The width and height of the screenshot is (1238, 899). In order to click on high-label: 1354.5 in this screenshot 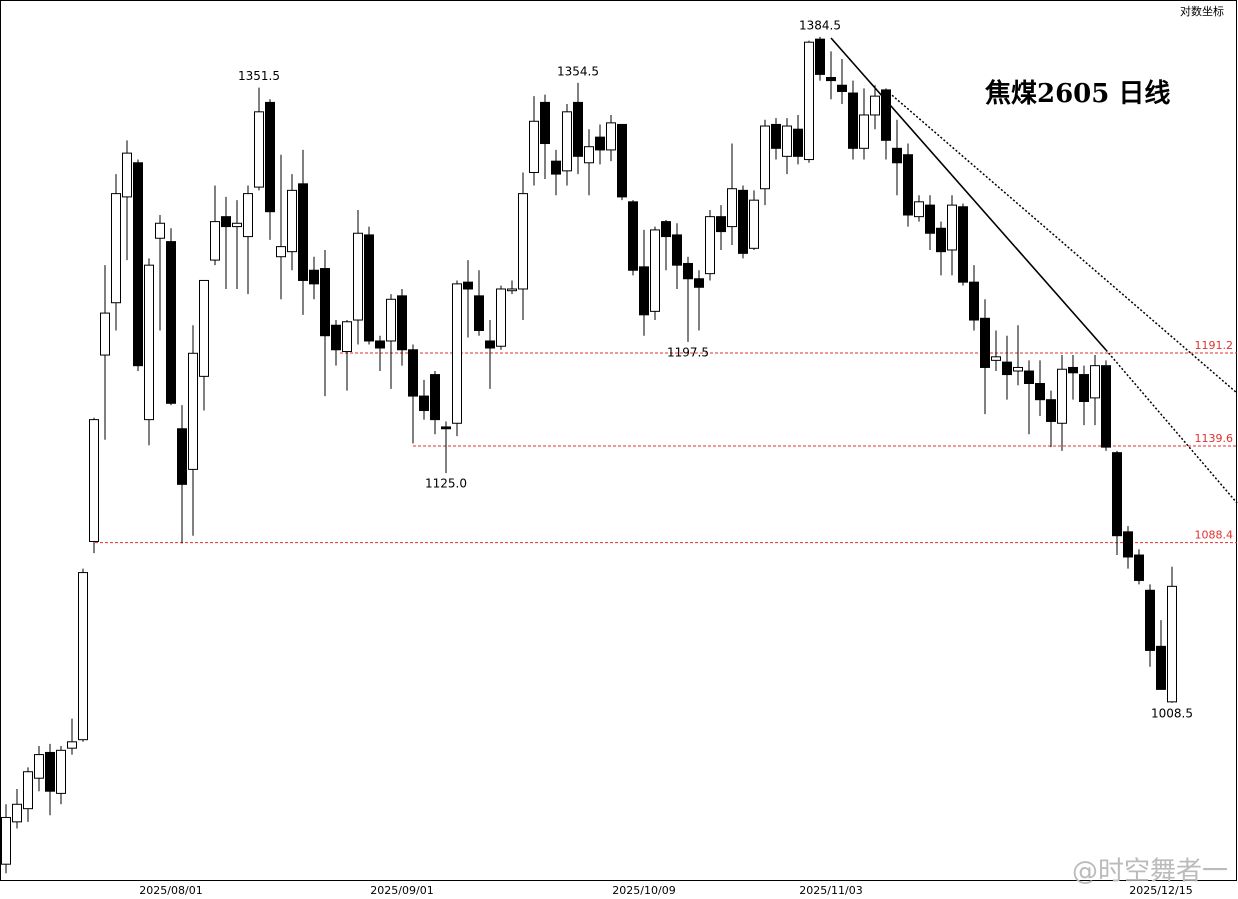, I will do `click(578, 71)`.